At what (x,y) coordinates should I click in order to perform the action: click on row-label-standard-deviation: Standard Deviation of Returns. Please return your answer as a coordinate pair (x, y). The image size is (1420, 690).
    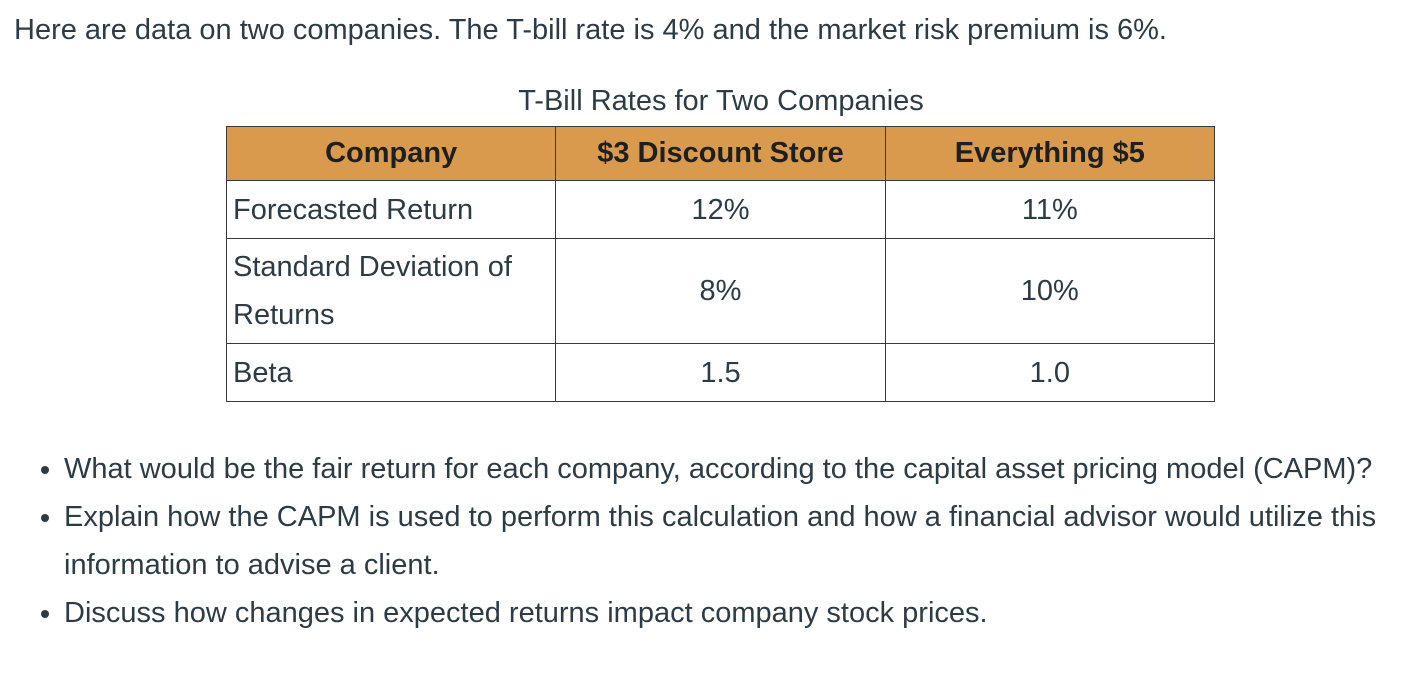
    Looking at the image, I should click on (391, 291).